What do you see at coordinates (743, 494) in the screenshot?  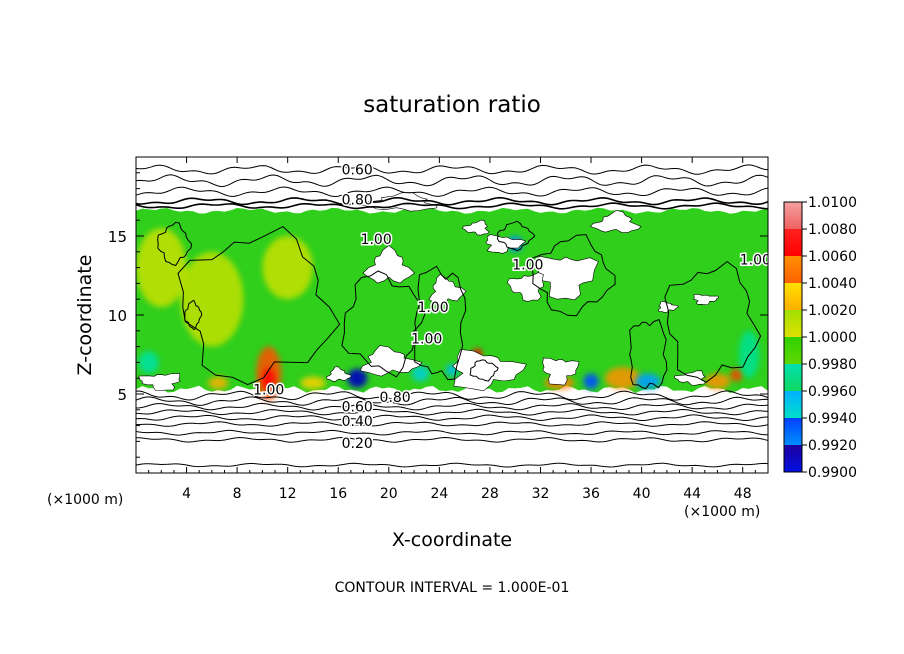 I see `x-tick-label: 48` at bounding box center [743, 494].